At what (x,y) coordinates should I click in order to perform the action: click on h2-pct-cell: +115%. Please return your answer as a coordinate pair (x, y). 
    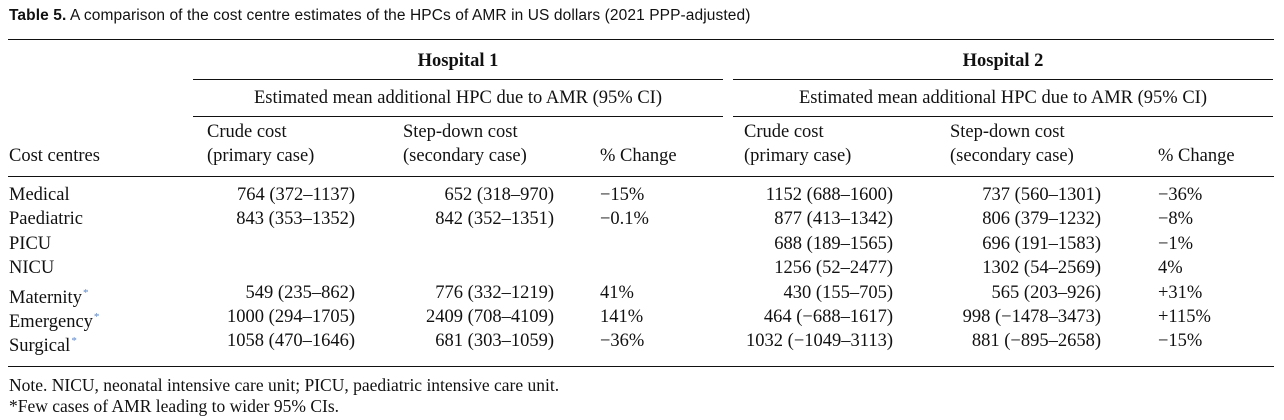
    Looking at the image, I should click on (1184, 317).